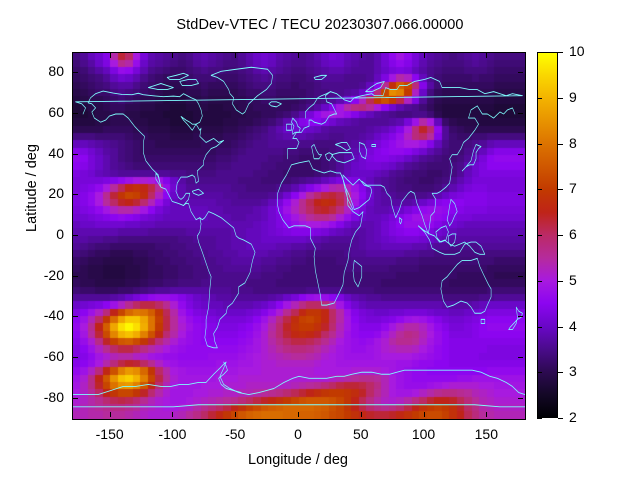 The image size is (640, 480). What do you see at coordinates (235, 434) in the screenshot?
I see `x-tick-label: -50` at bounding box center [235, 434].